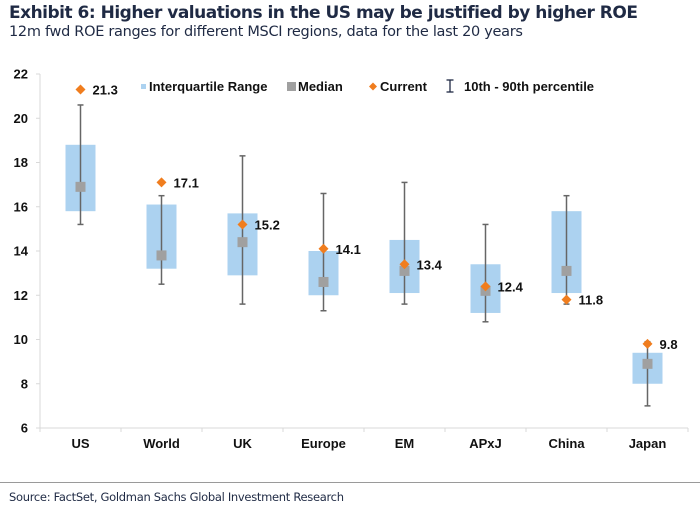 This screenshot has height=511, width=700. I want to click on current-value-label: 12.4, so click(511, 286).